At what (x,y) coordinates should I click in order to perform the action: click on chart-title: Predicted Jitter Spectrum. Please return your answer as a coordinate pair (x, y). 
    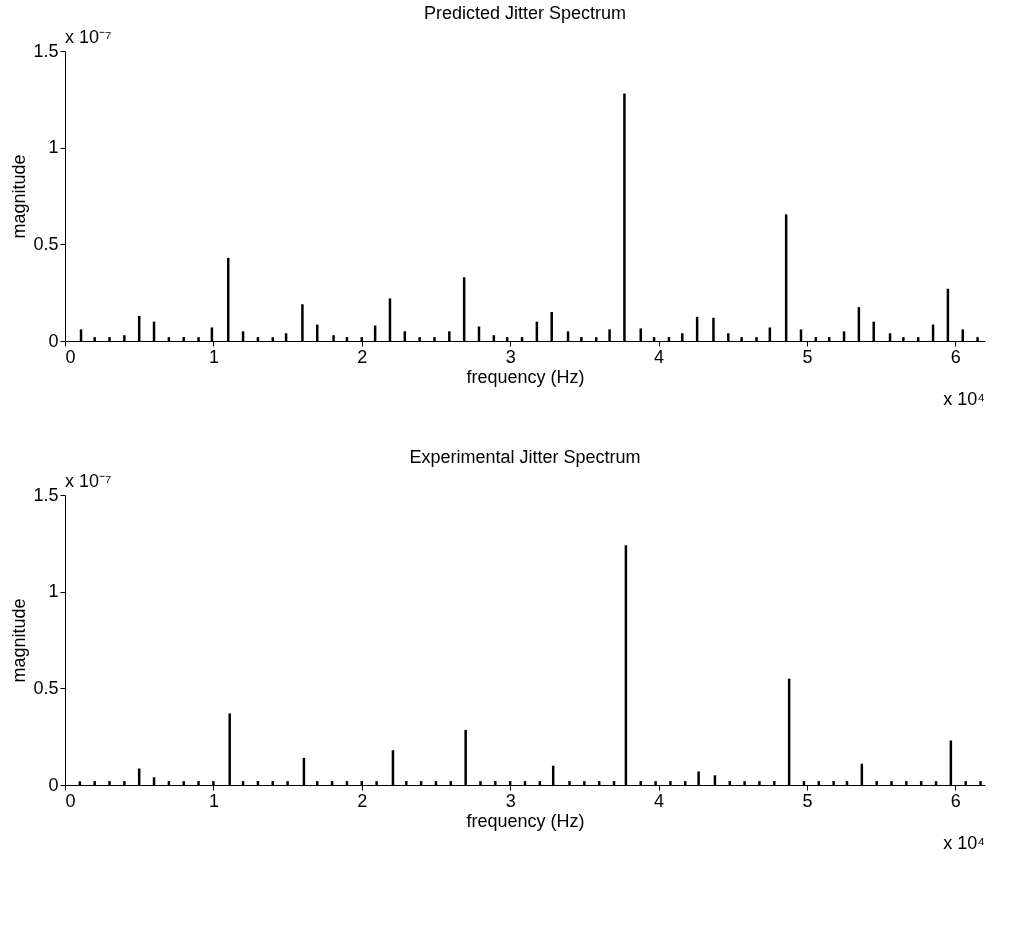
    Looking at the image, I should click on (525, 13).